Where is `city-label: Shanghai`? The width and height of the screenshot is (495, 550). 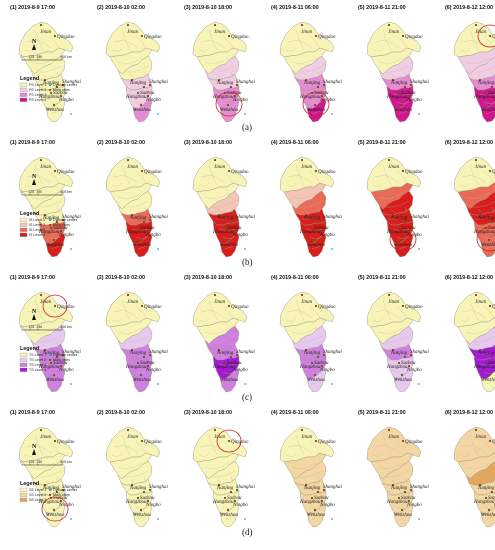 city-label: Shanghai is located at coordinates (72, 82).